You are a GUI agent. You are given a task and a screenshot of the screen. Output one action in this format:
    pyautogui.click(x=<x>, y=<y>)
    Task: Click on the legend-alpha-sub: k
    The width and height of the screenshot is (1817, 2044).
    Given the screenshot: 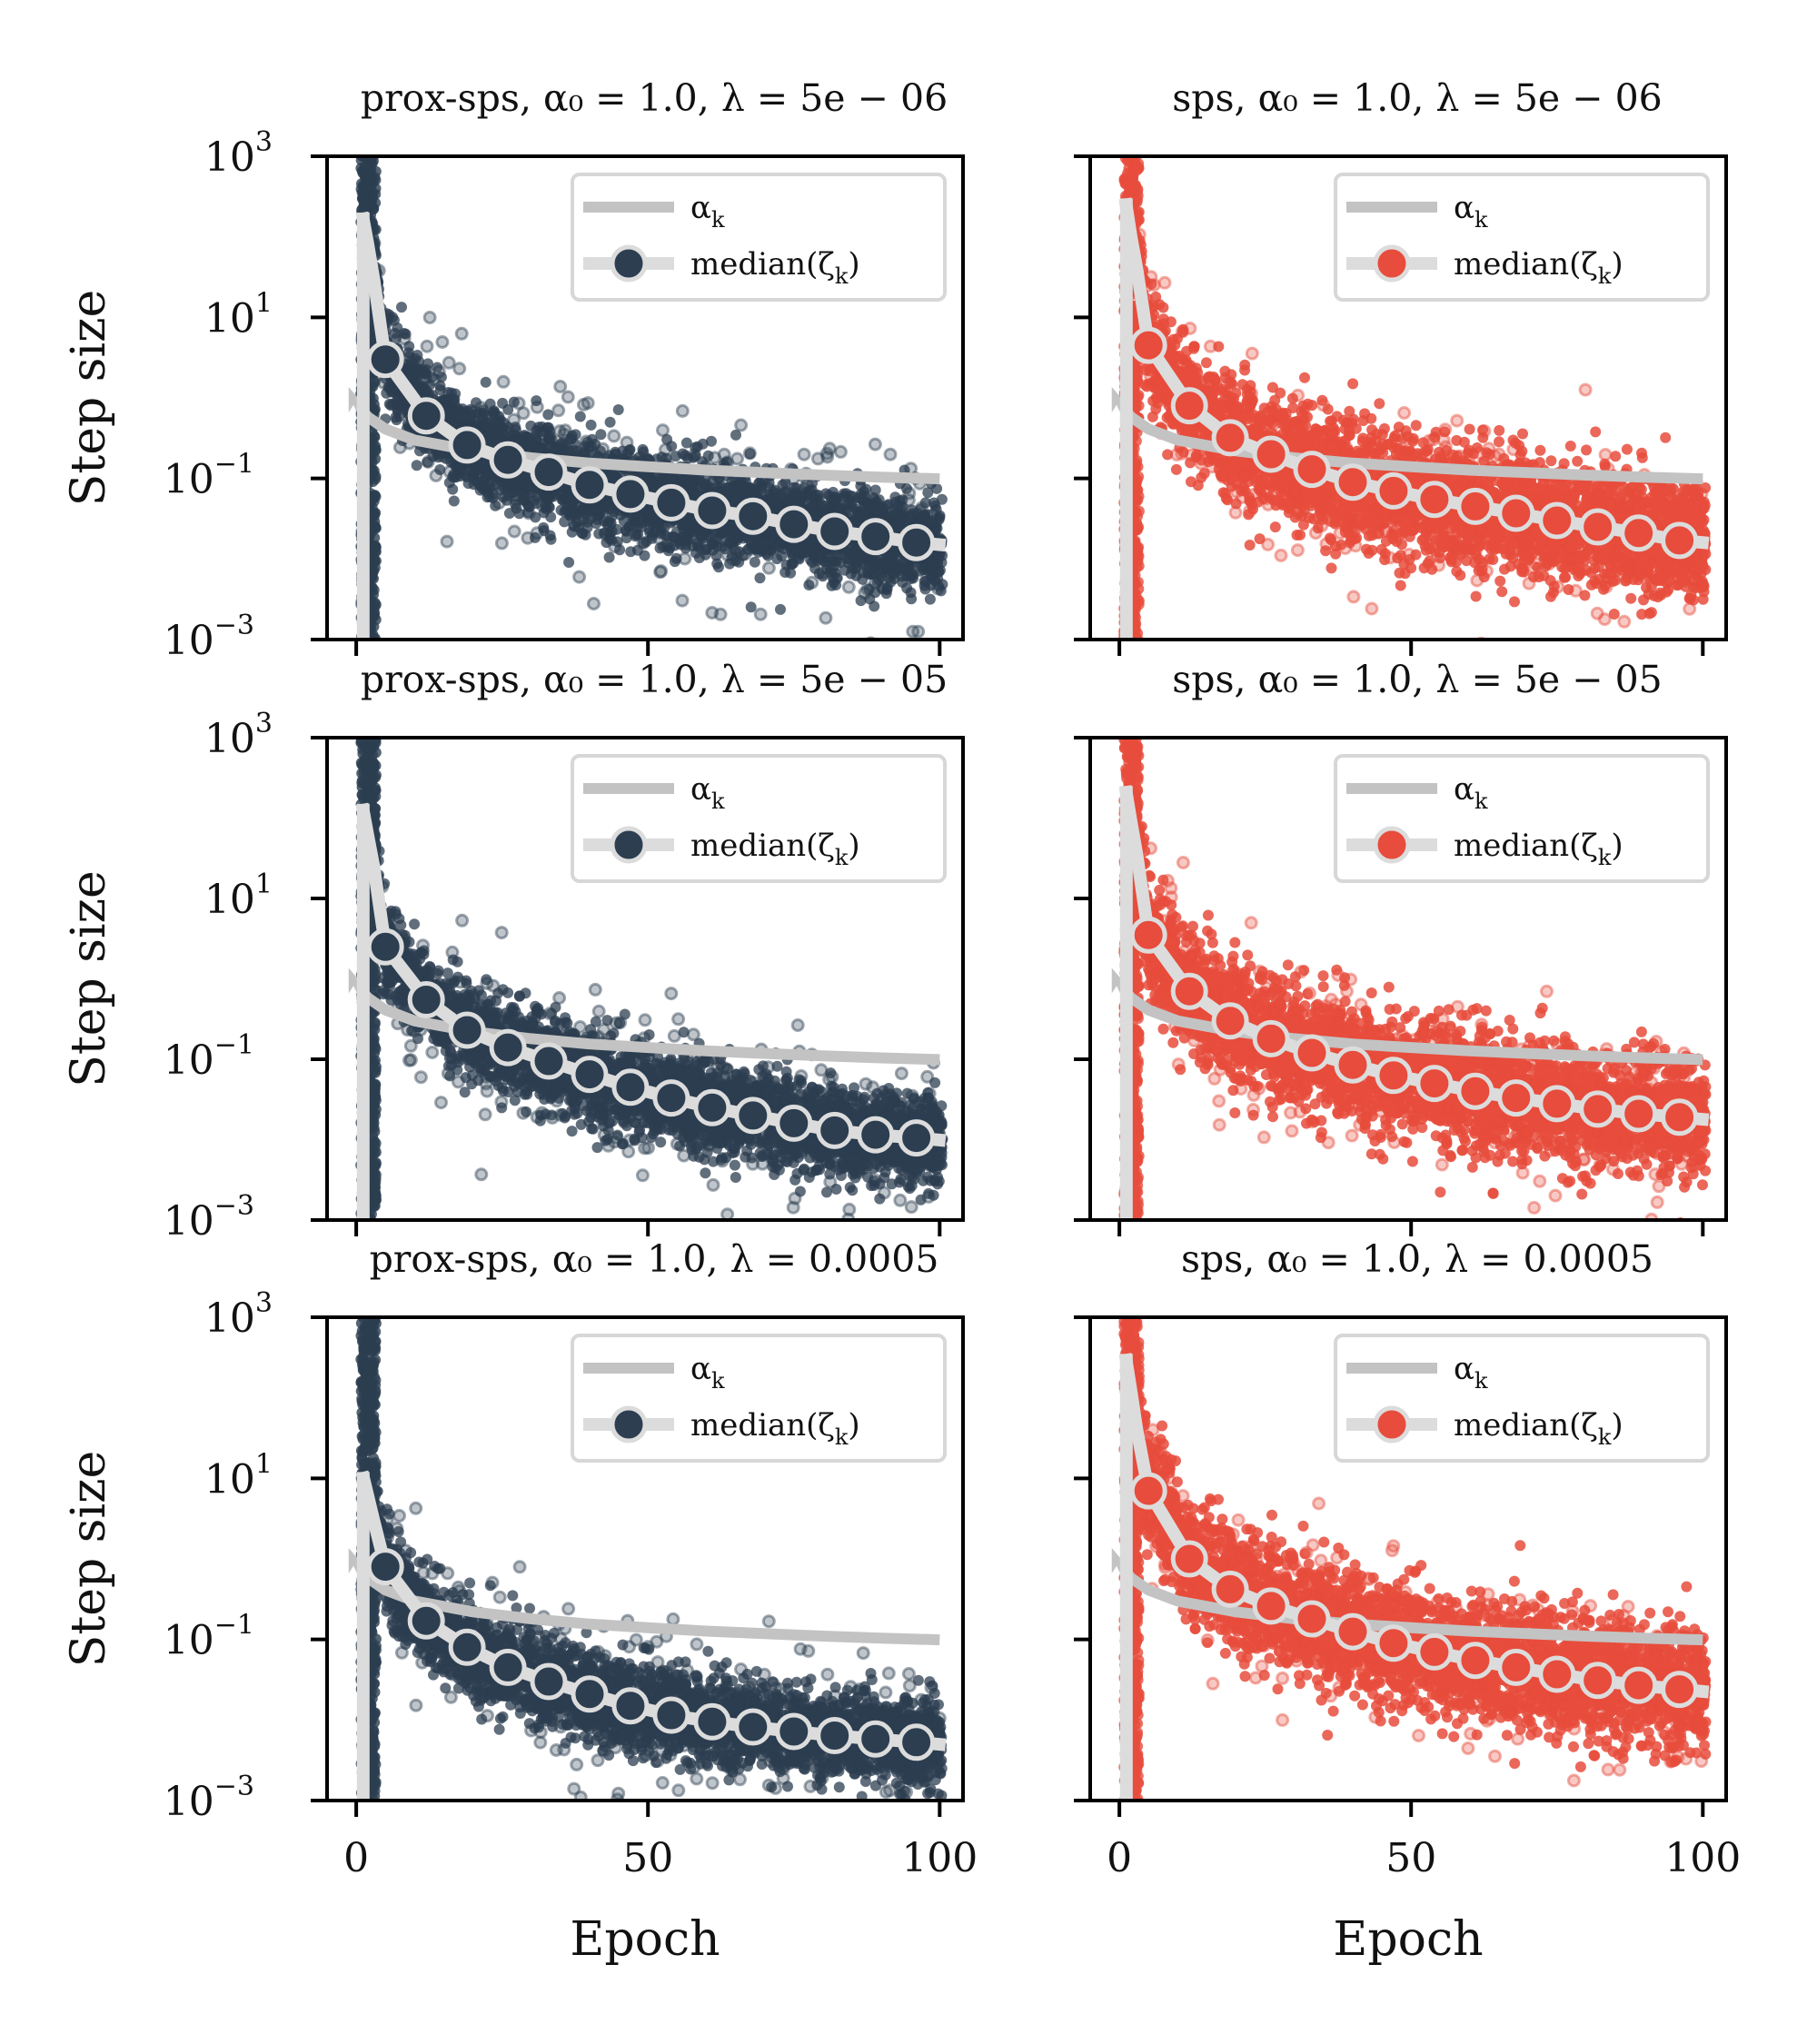 What is the action you would take?
    pyautogui.click(x=718, y=220)
    